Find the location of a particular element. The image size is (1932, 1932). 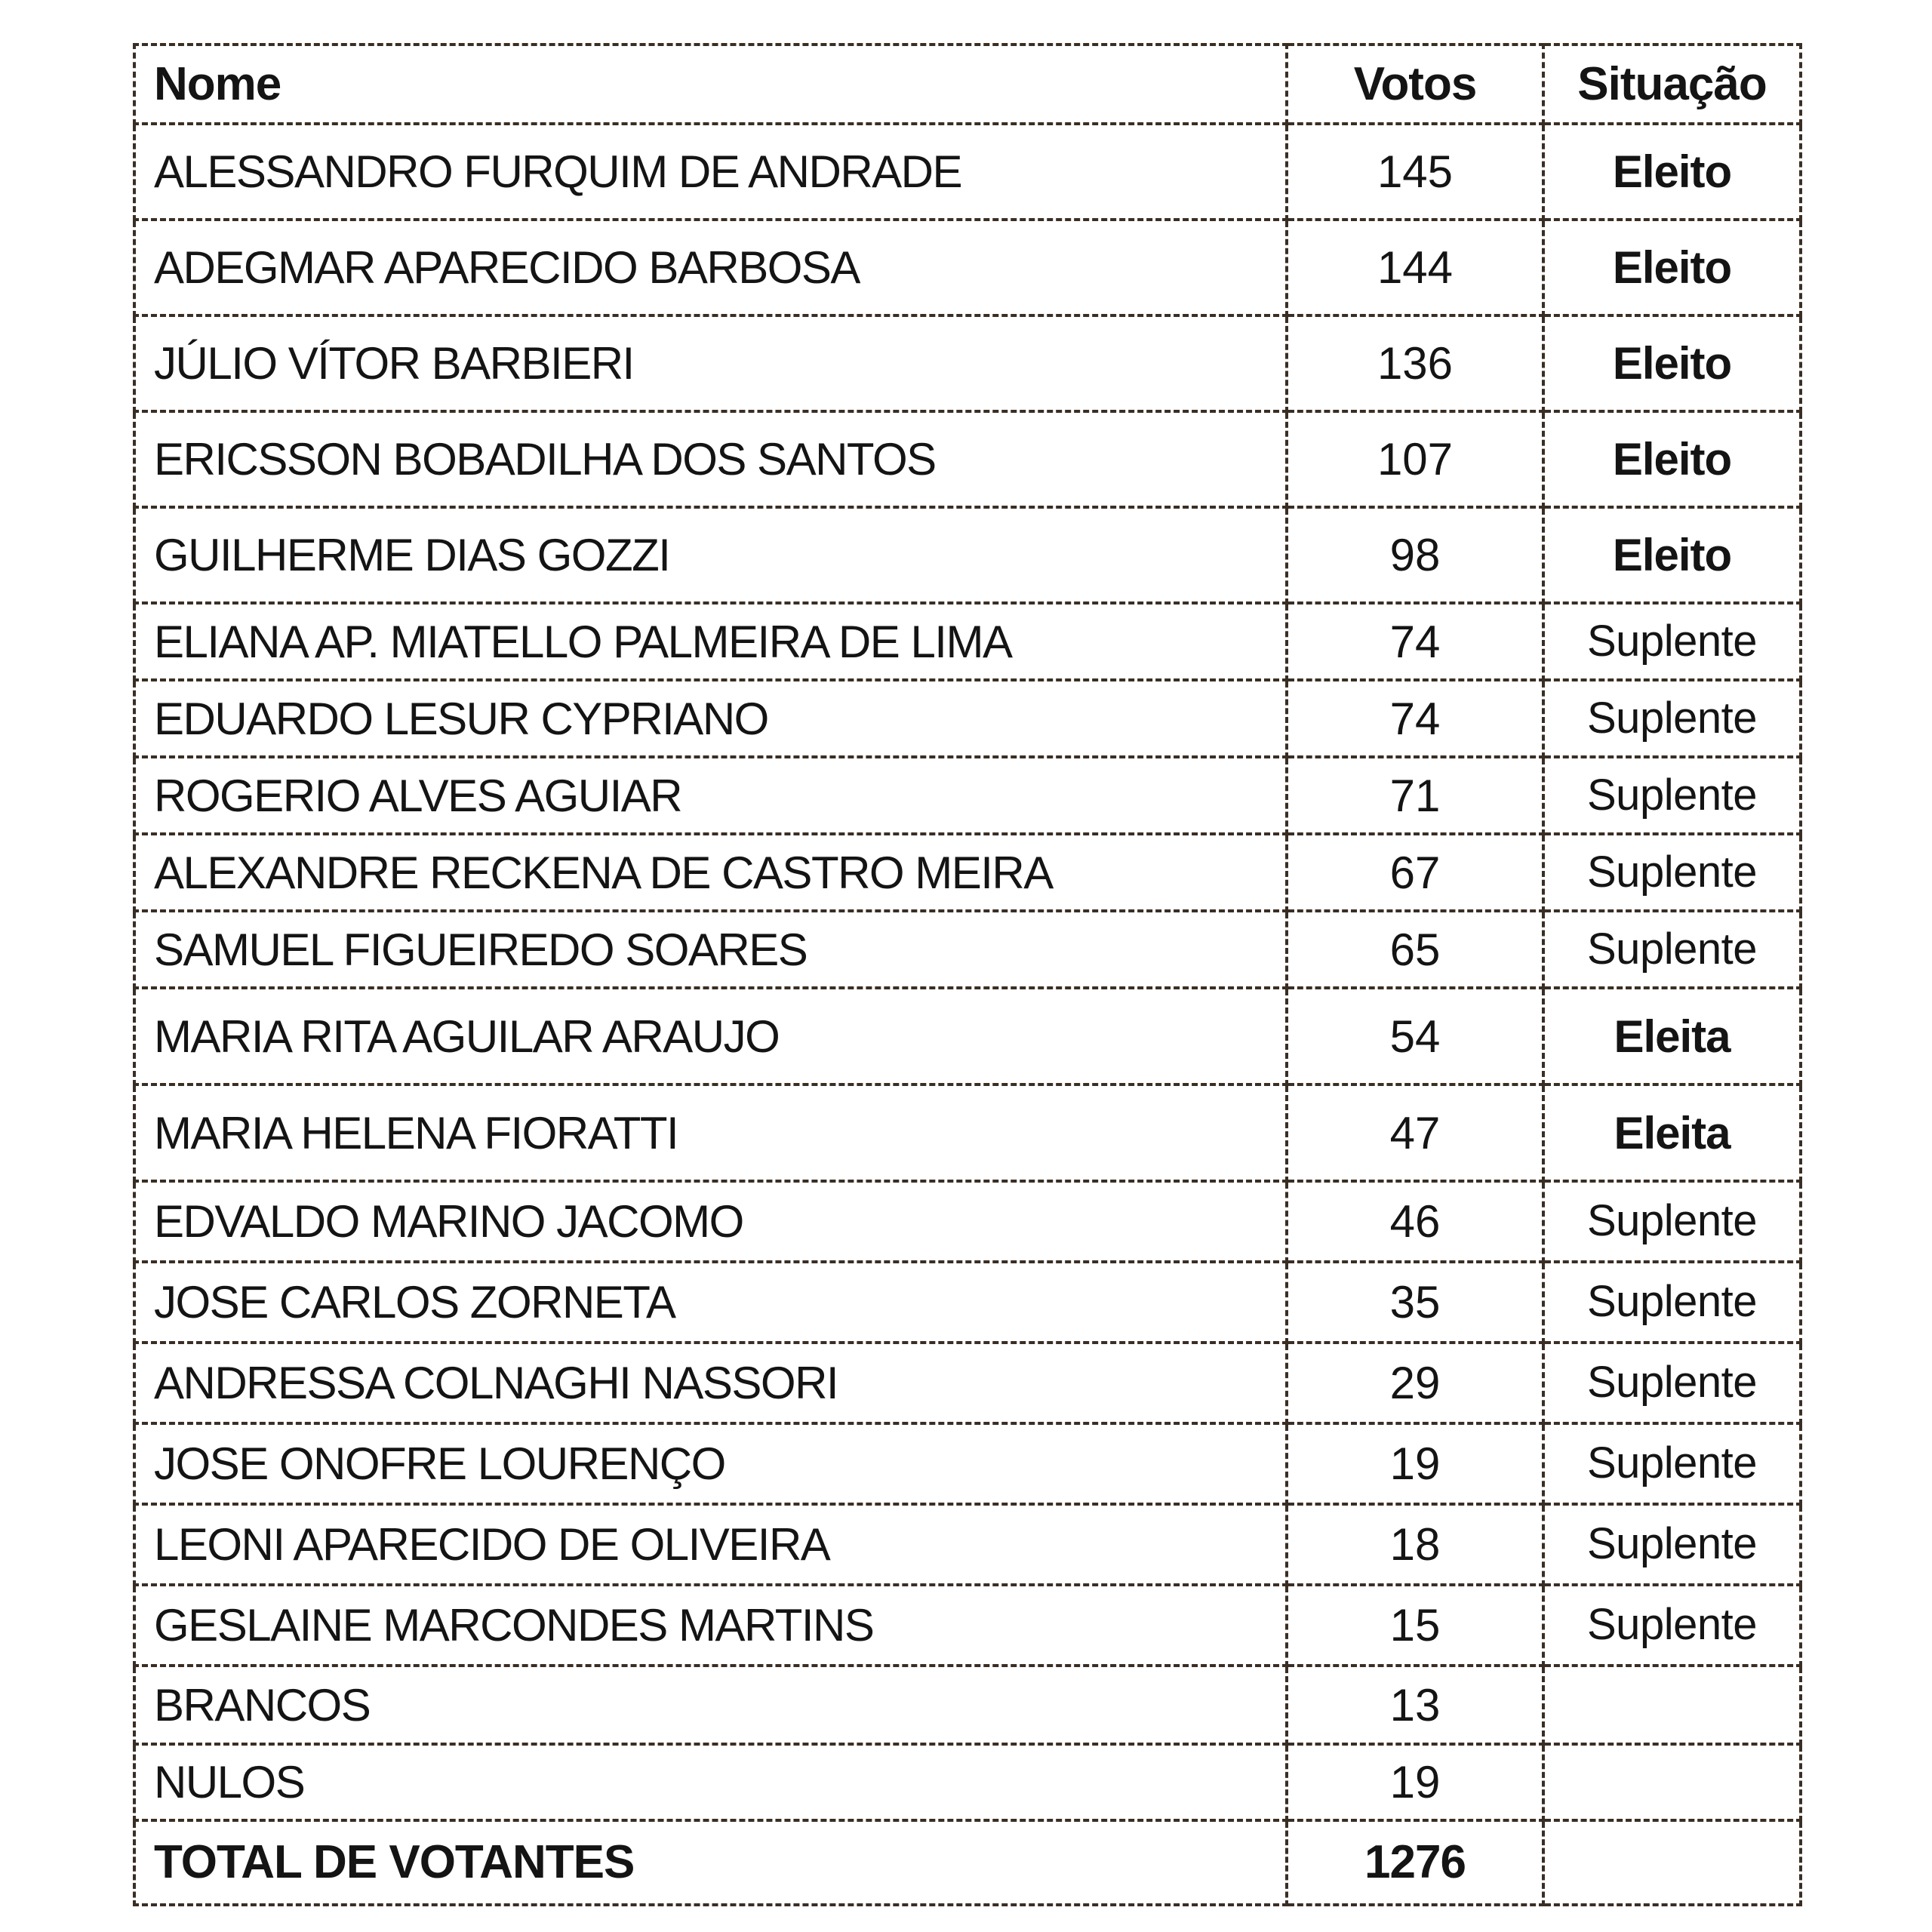

table-row: ADEGMAR APARECIDO BARBOSA 144 Eleito is located at coordinates (967, 267).